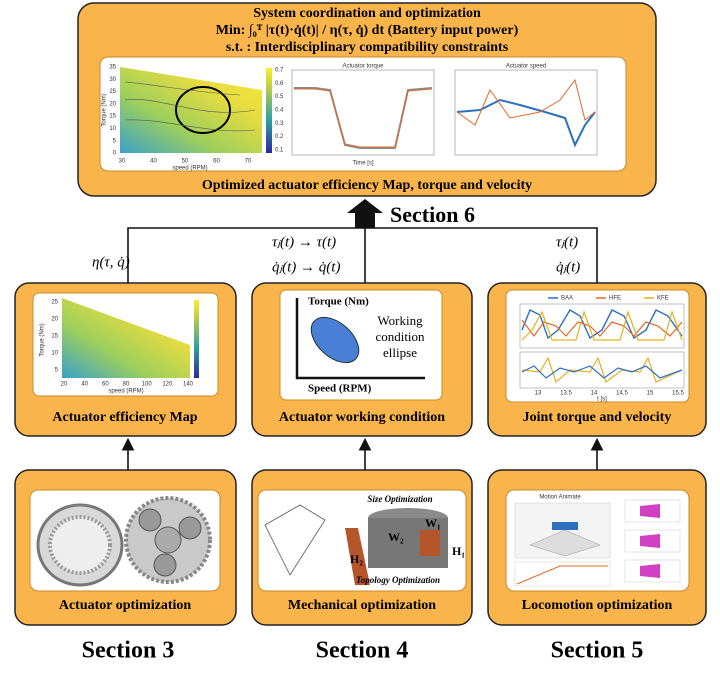 The image size is (720, 682). I want to click on link-left: η(τ, q̇), so click(111, 262).